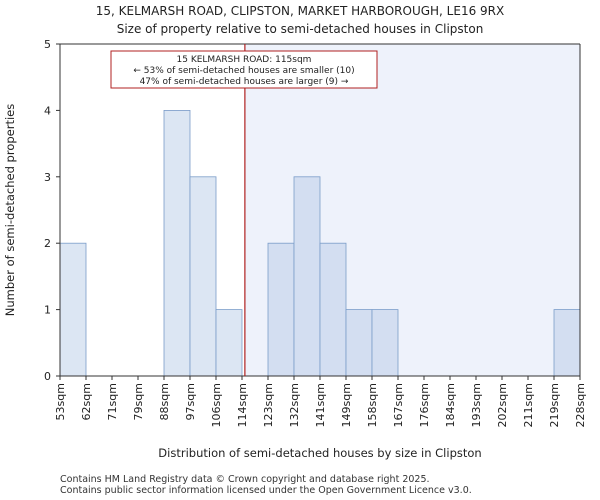 This screenshot has width=600, height=500. What do you see at coordinates (268, 405) in the screenshot?
I see `x-tick-label: 123sqm` at bounding box center [268, 405].